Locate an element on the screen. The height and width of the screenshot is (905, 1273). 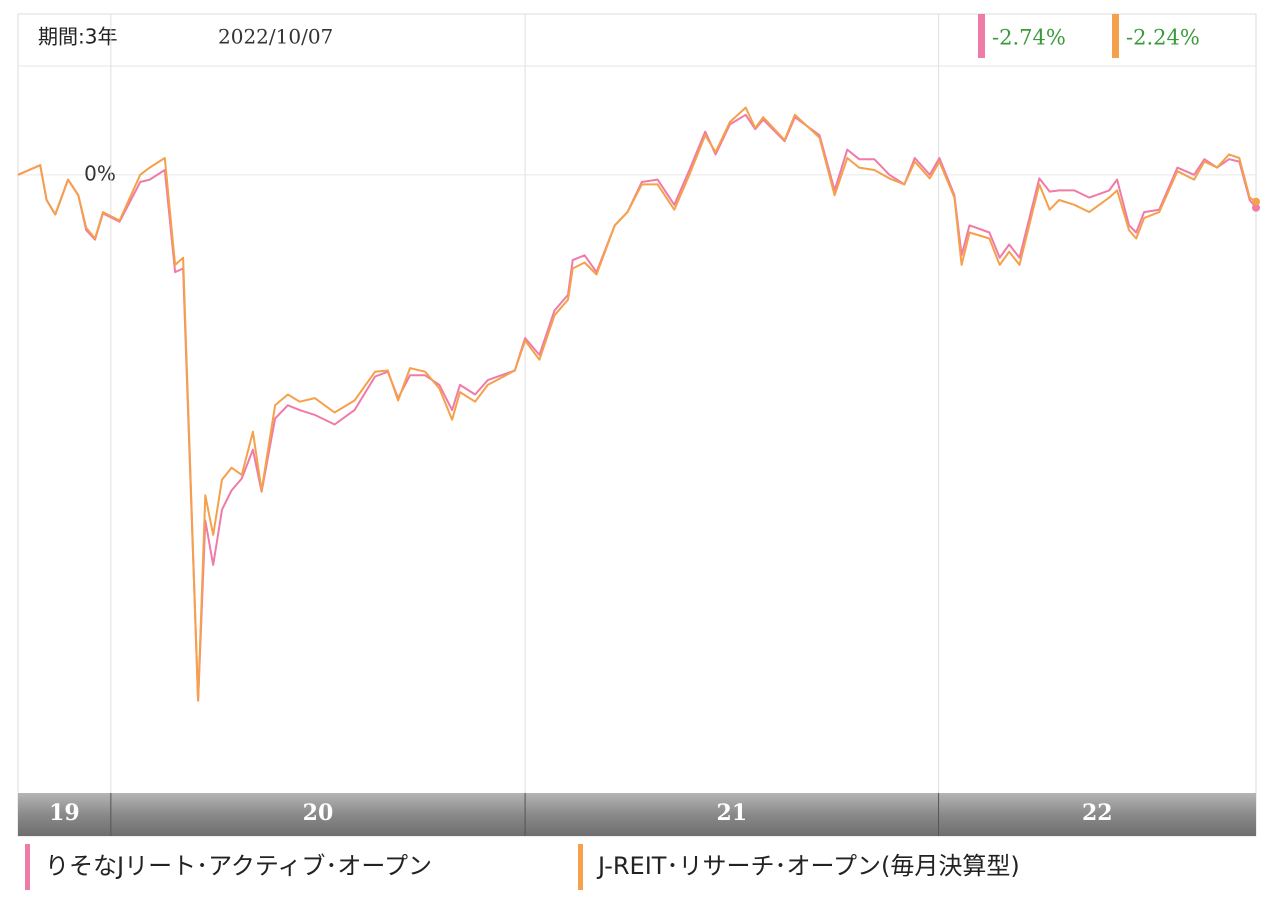
x-tick-label: 19 is located at coordinates (64, 813).